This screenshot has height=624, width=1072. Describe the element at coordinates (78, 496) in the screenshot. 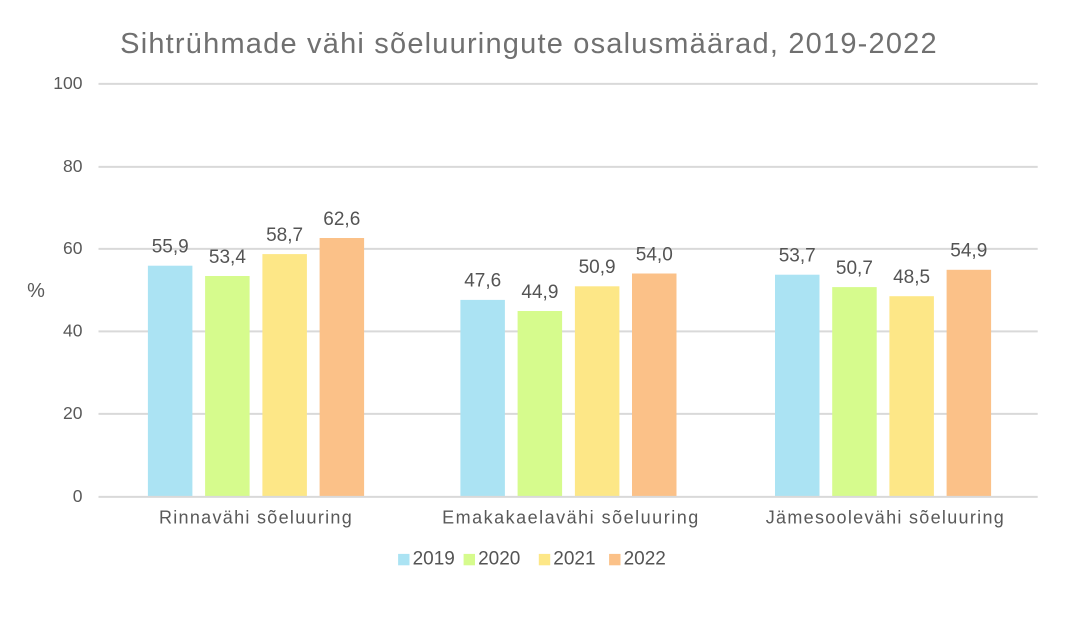

I see `svg-text: 0` at that location.